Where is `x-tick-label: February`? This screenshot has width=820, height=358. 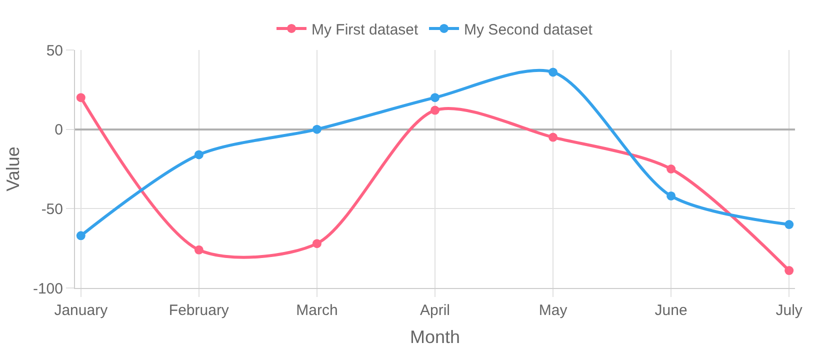 x-tick-label: February is located at coordinates (199, 310).